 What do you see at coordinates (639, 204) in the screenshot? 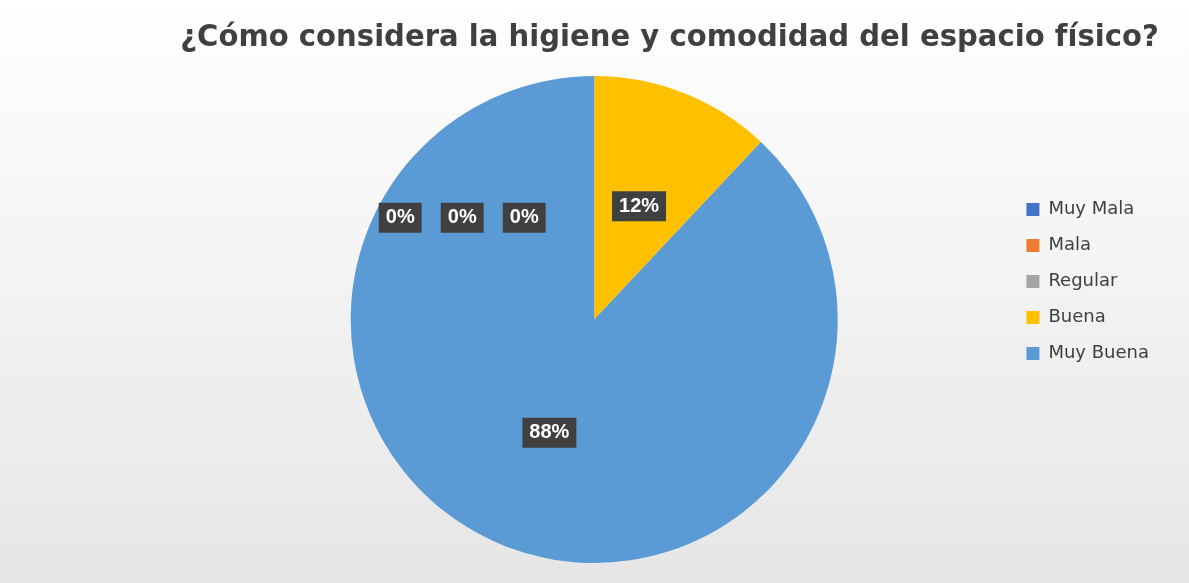
I see `data-label: 12%` at bounding box center [639, 204].